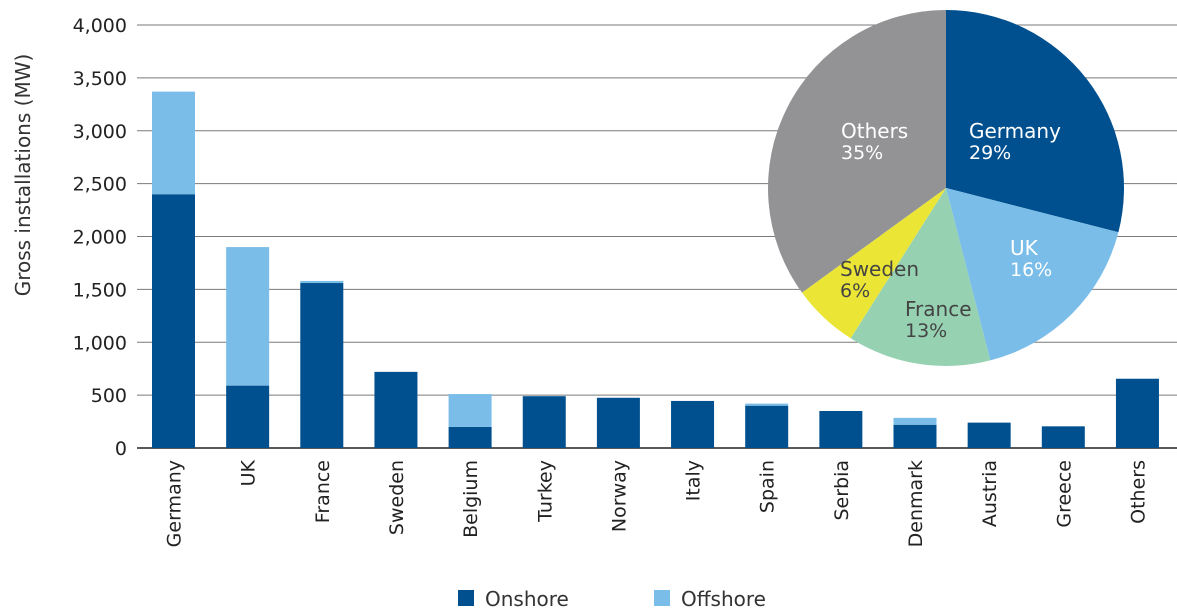 This screenshot has height=611, width=1177. What do you see at coordinates (767, 426) in the screenshot?
I see `bar-onshore-spain` at bounding box center [767, 426].